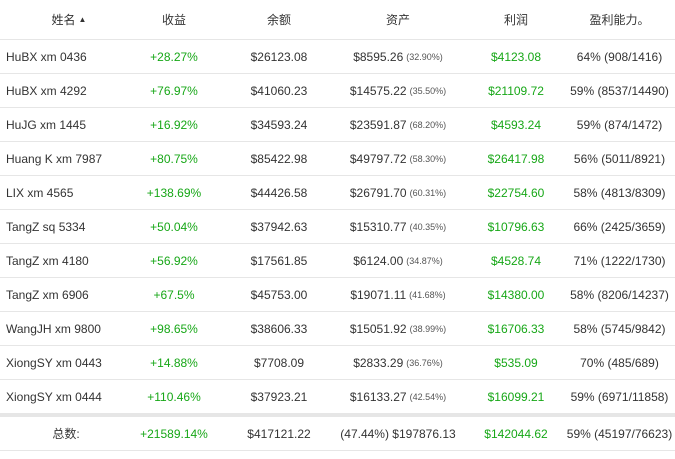 The height and width of the screenshot is (459, 675). What do you see at coordinates (174, 192) in the screenshot?
I see `row-income: +138.69%` at bounding box center [174, 192].